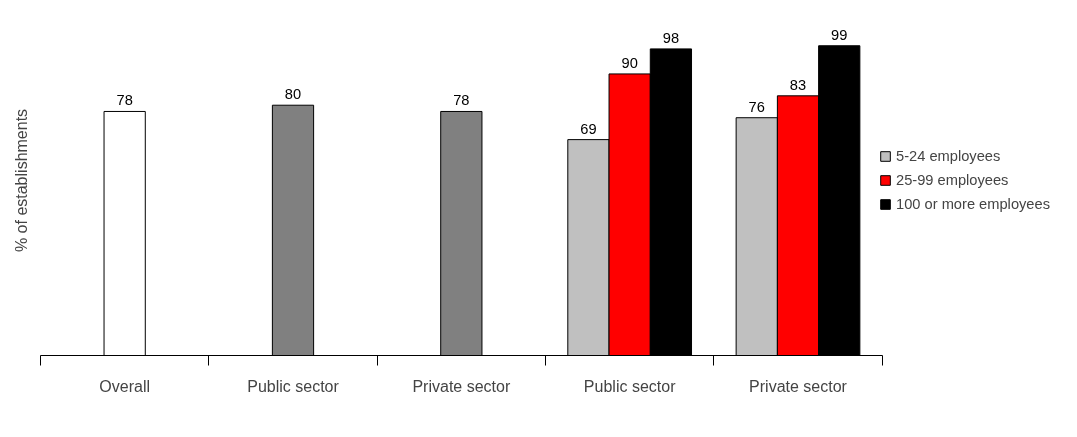 This screenshot has height=437, width=1077. Describe the element at coordinates (293, 94) in the screenshot. I see `data-label: 80` at that location.